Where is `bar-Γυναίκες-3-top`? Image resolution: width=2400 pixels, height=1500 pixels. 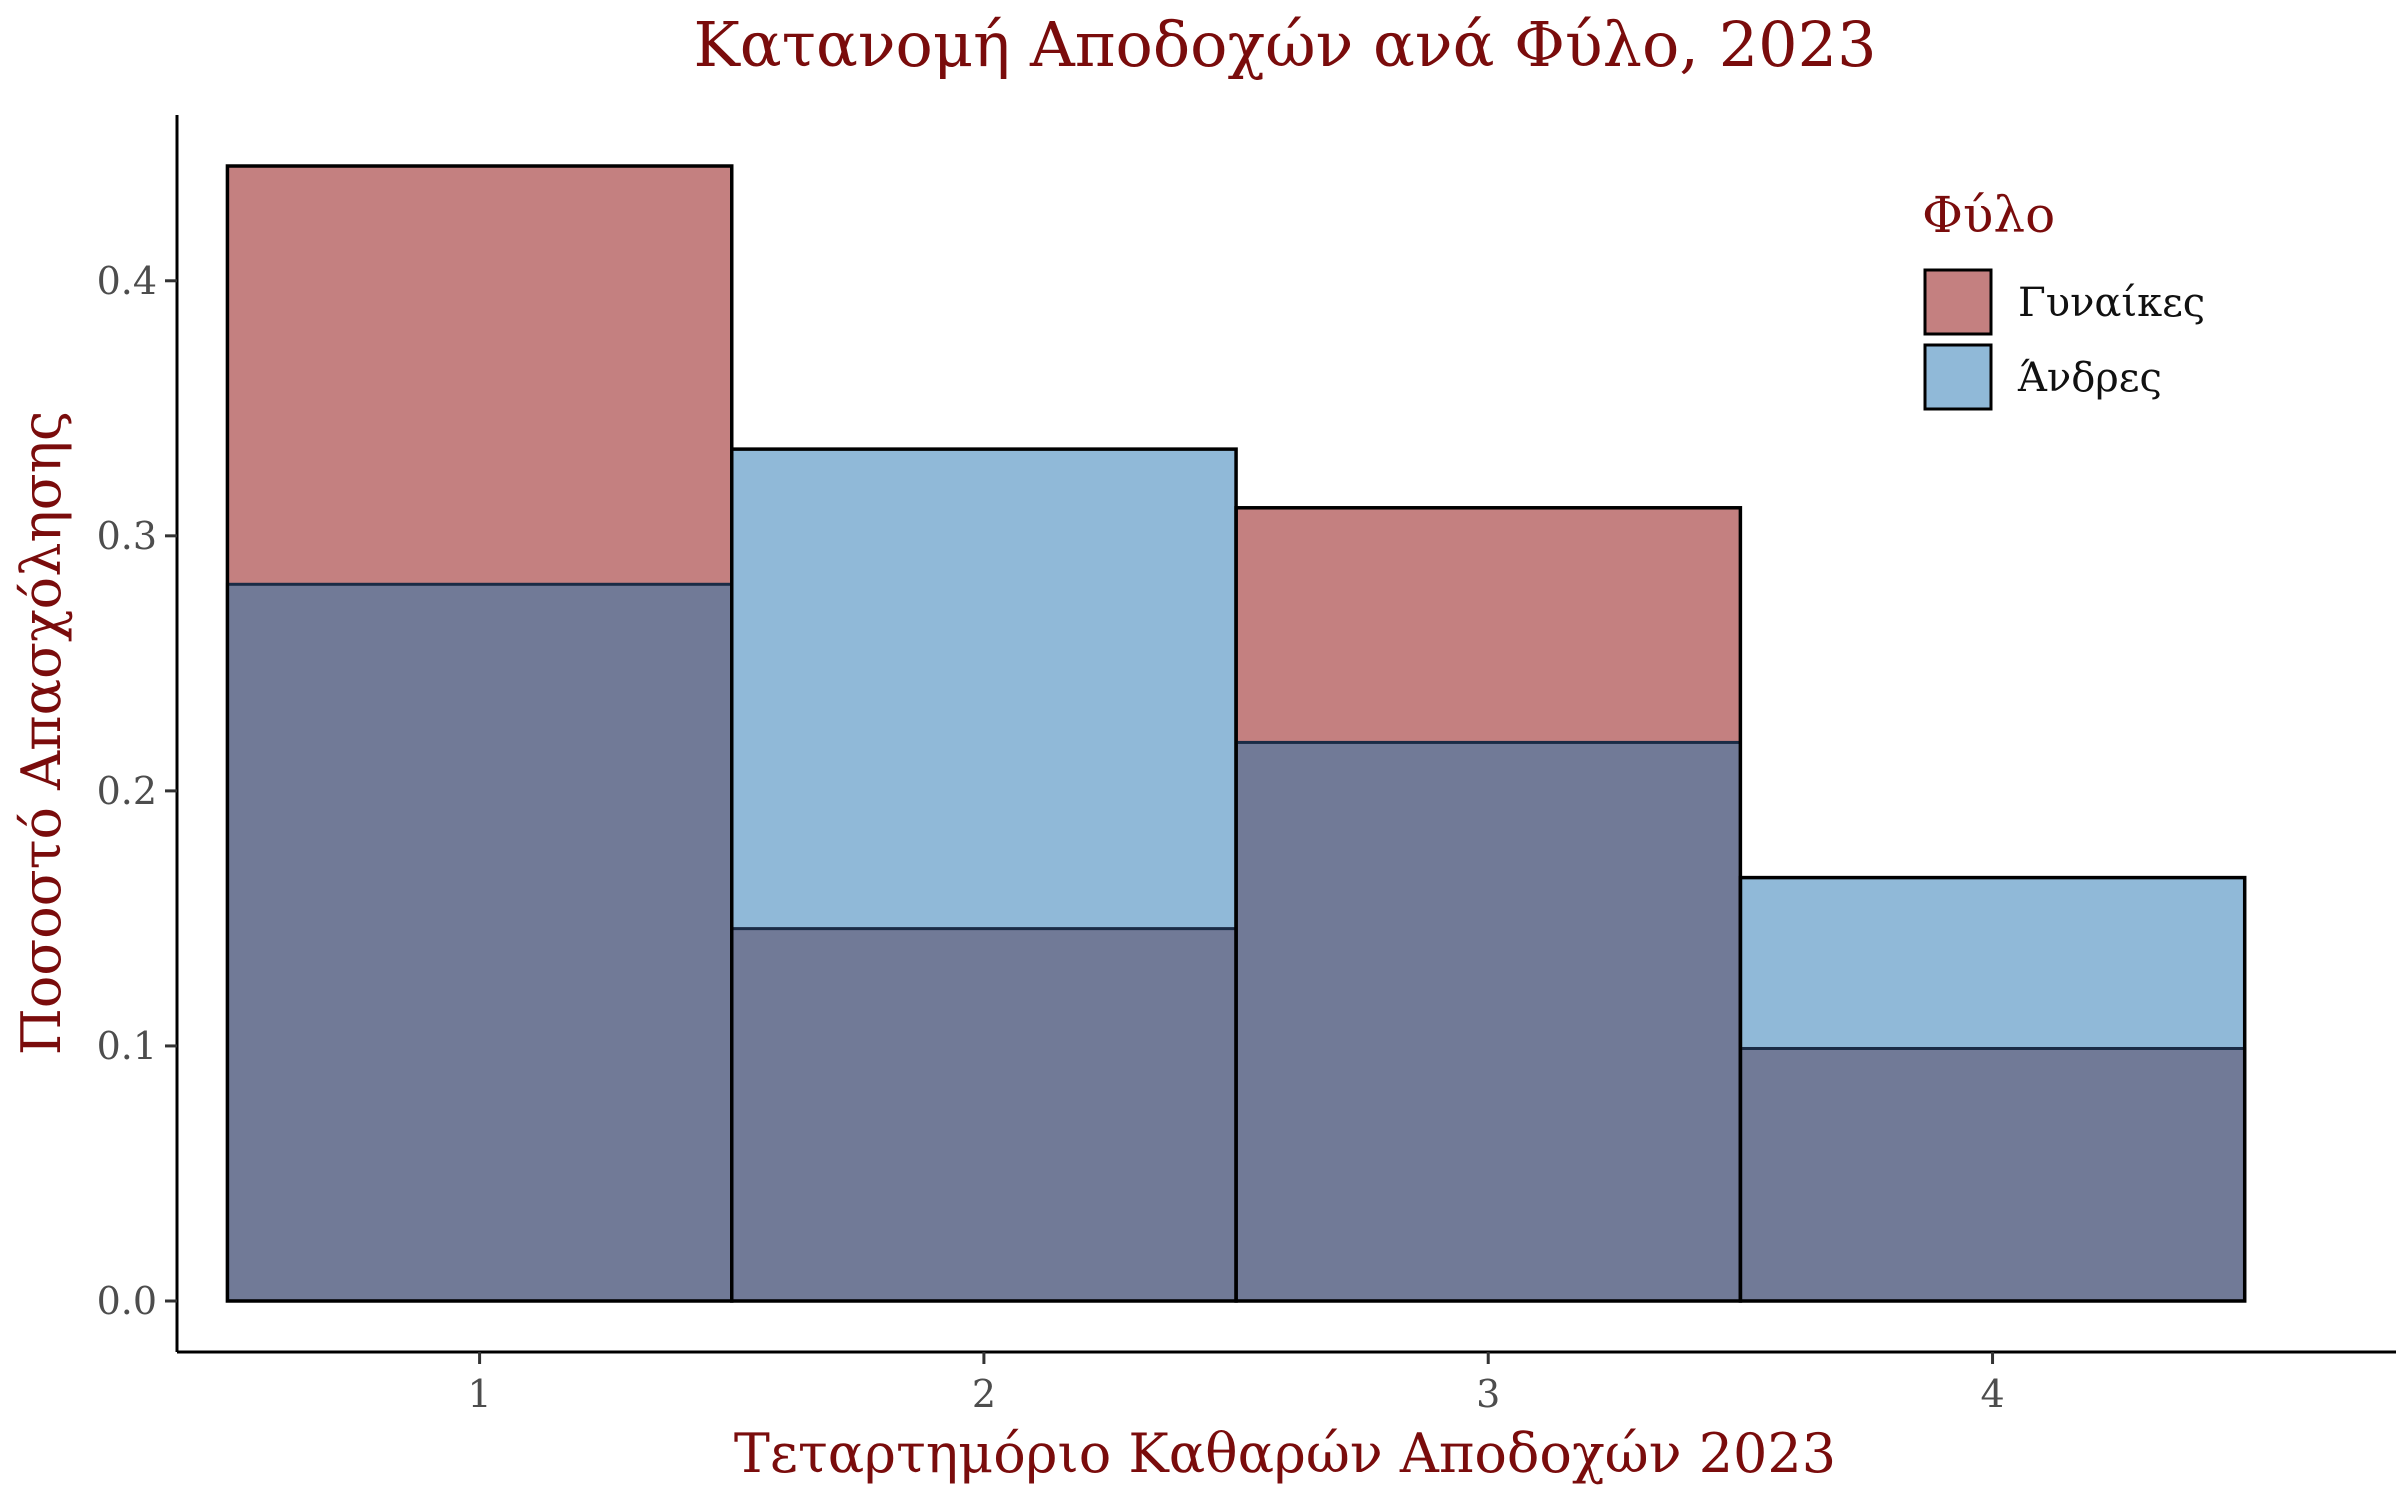
bar-Γυναίκες-3-top is located at coordinates (1488, 625).